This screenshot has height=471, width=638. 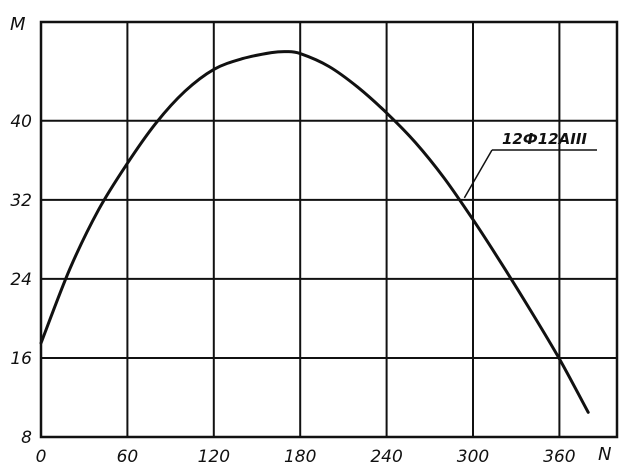 I want to click on x-tick-label: 120, so click(x=214, y=457).